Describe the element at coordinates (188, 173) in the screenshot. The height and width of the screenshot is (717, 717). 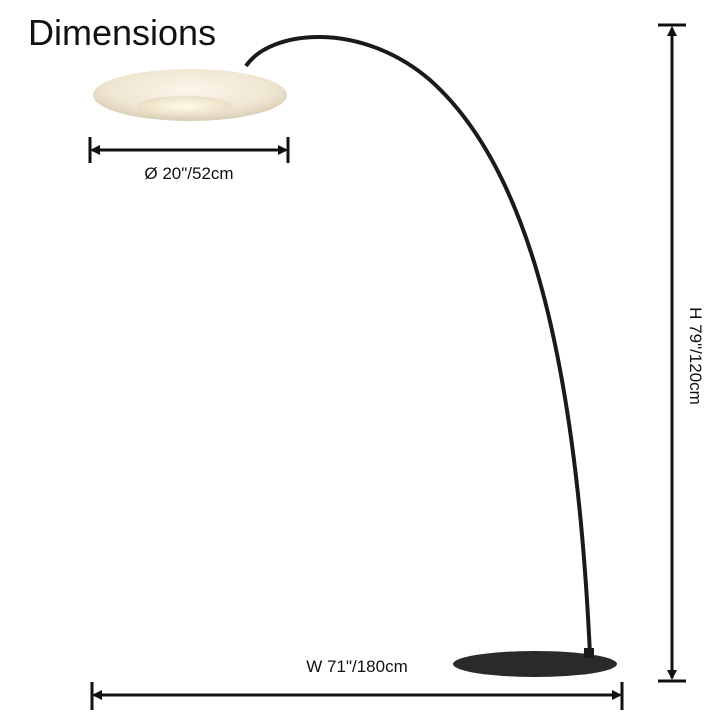
I see `diameter-label: Ø 20"/52cm` at that location.